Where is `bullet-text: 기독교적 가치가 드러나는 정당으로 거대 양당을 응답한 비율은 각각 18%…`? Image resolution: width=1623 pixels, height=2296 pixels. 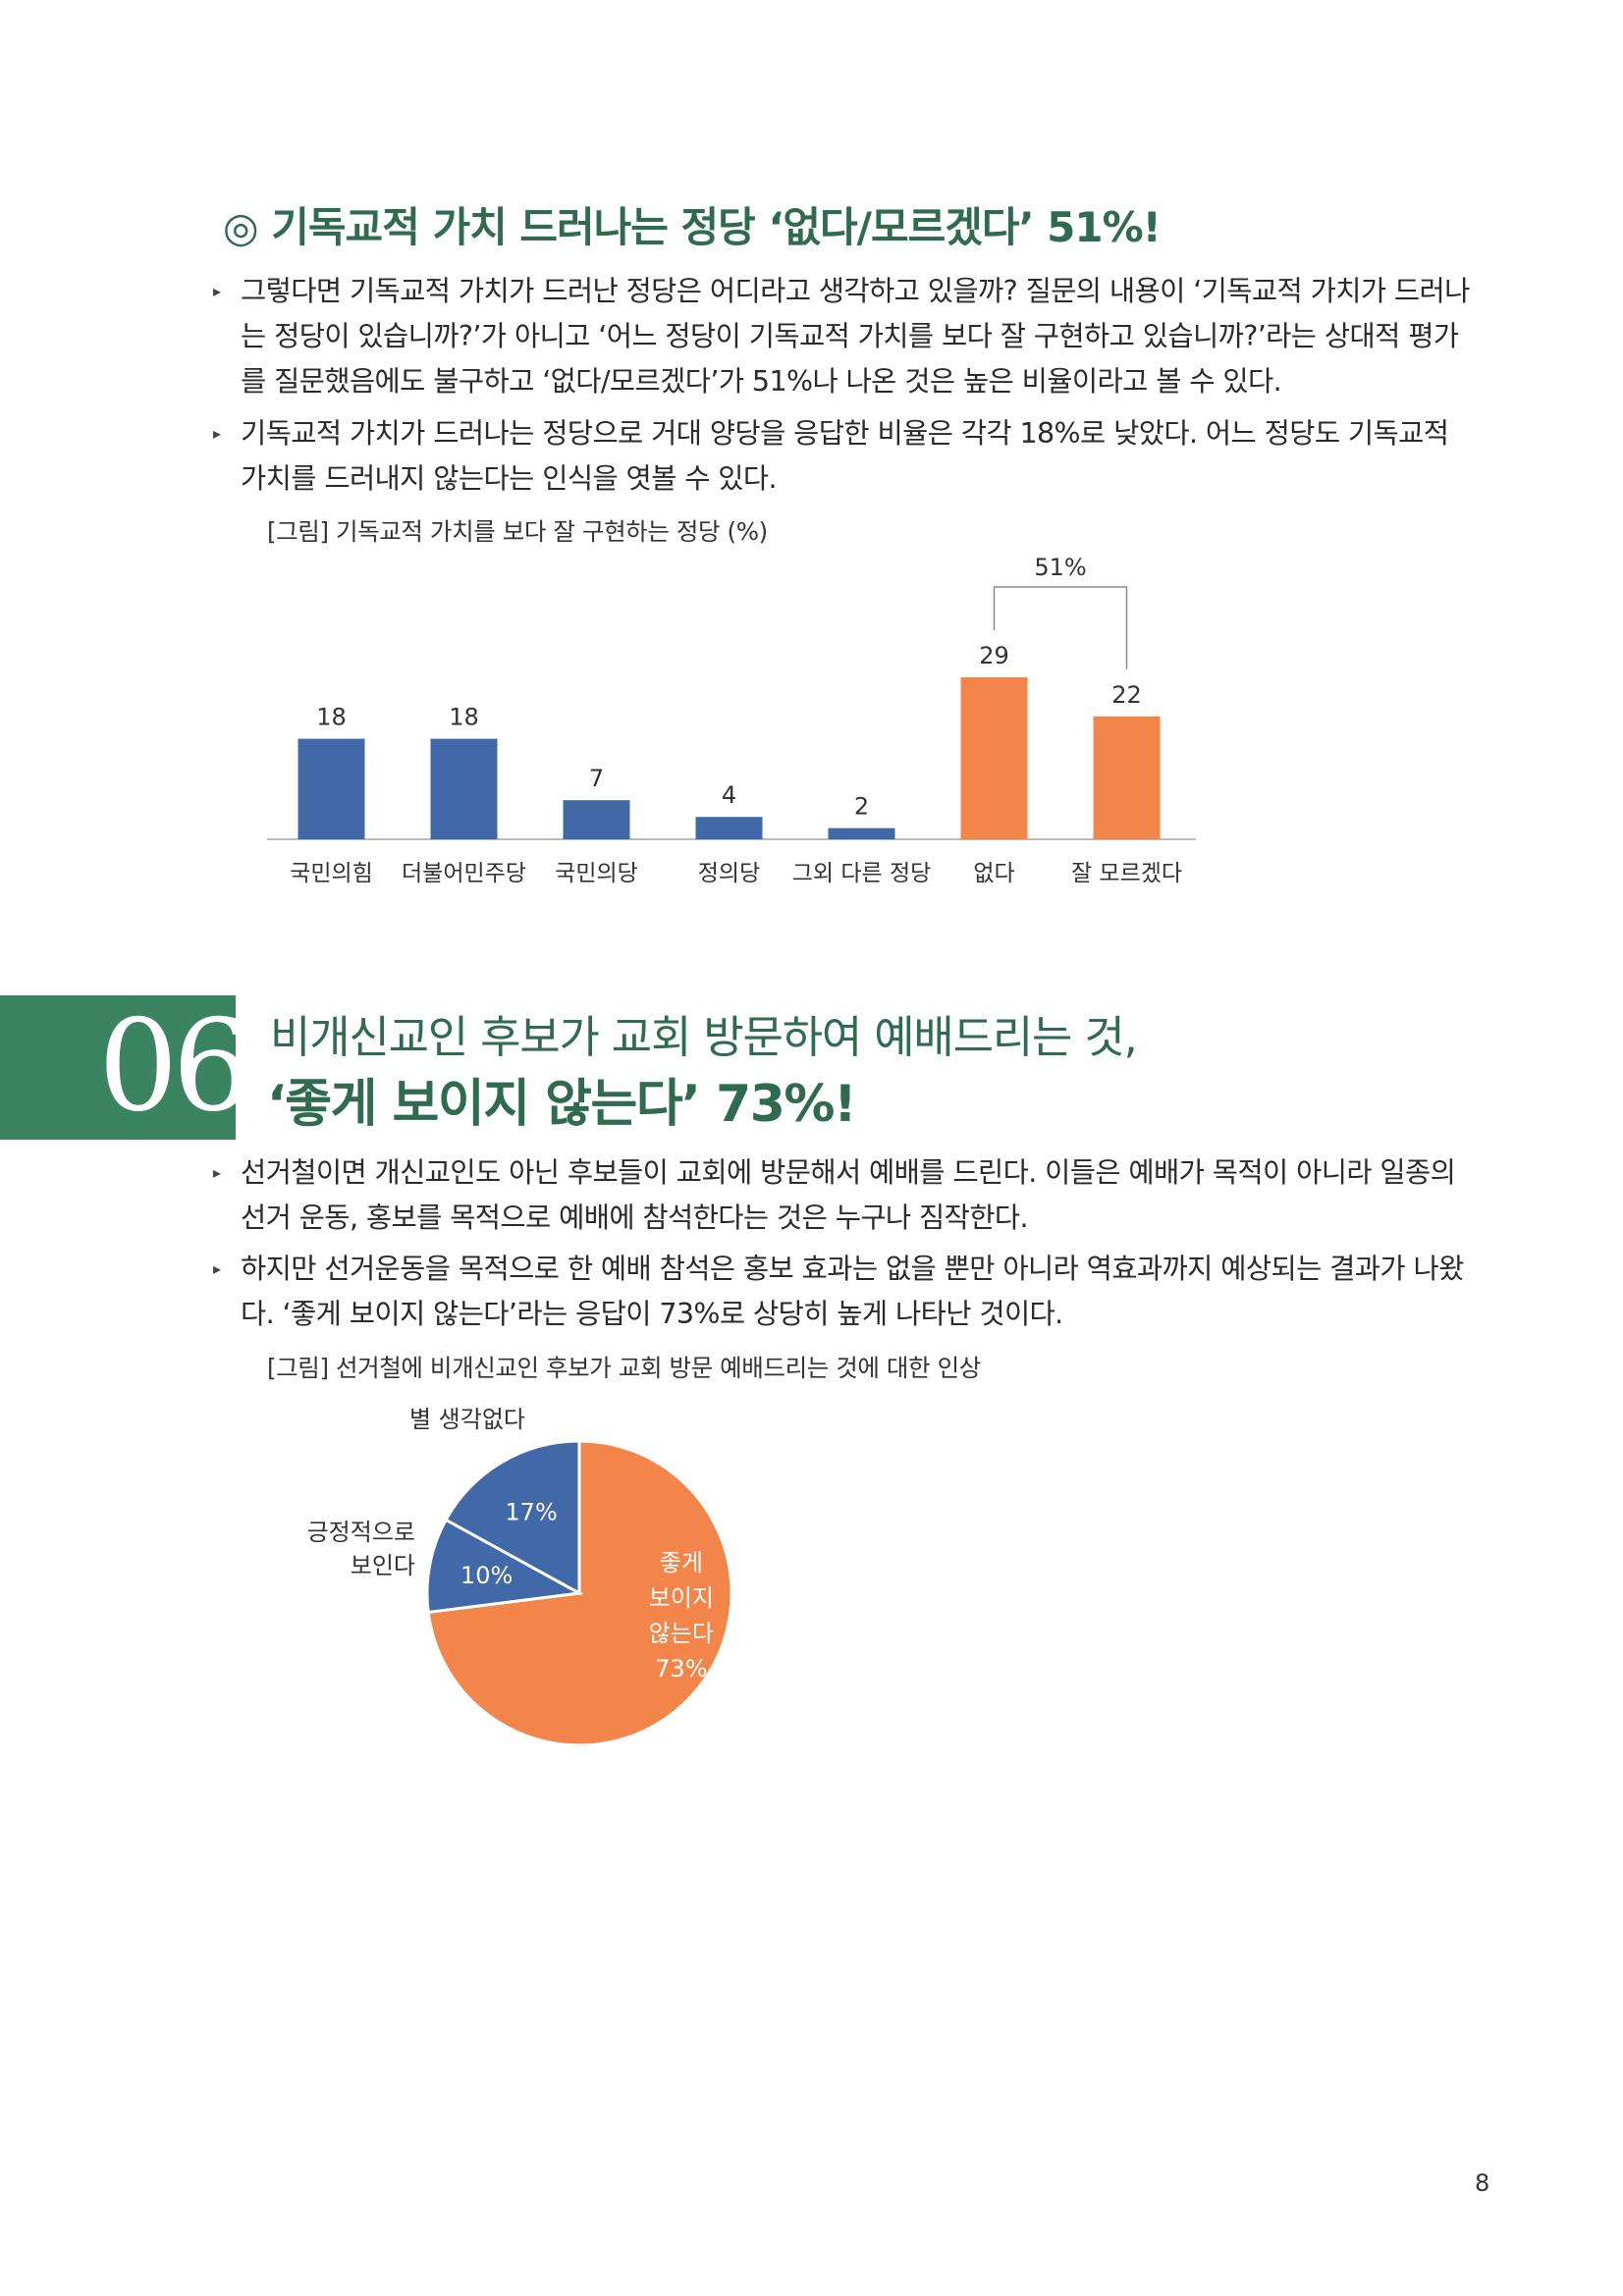
bullet-text: 기독교적 가치가 드러나는 정당으로 거대 양당을 응답한 비율은 각각 18%… is located at coordinates (845, 456).